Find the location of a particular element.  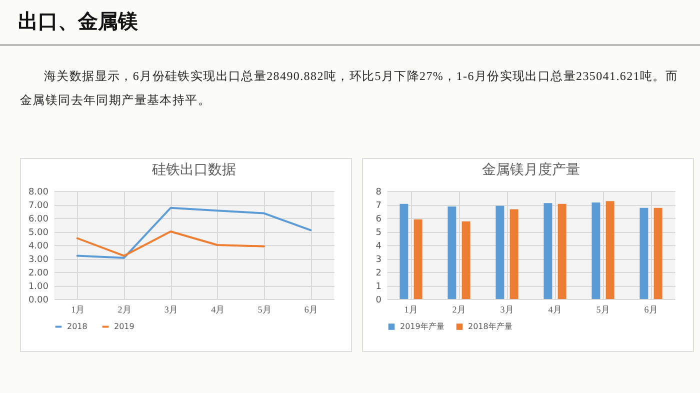

y-tick-label: 6.00 is located at coordinates (38, 219).